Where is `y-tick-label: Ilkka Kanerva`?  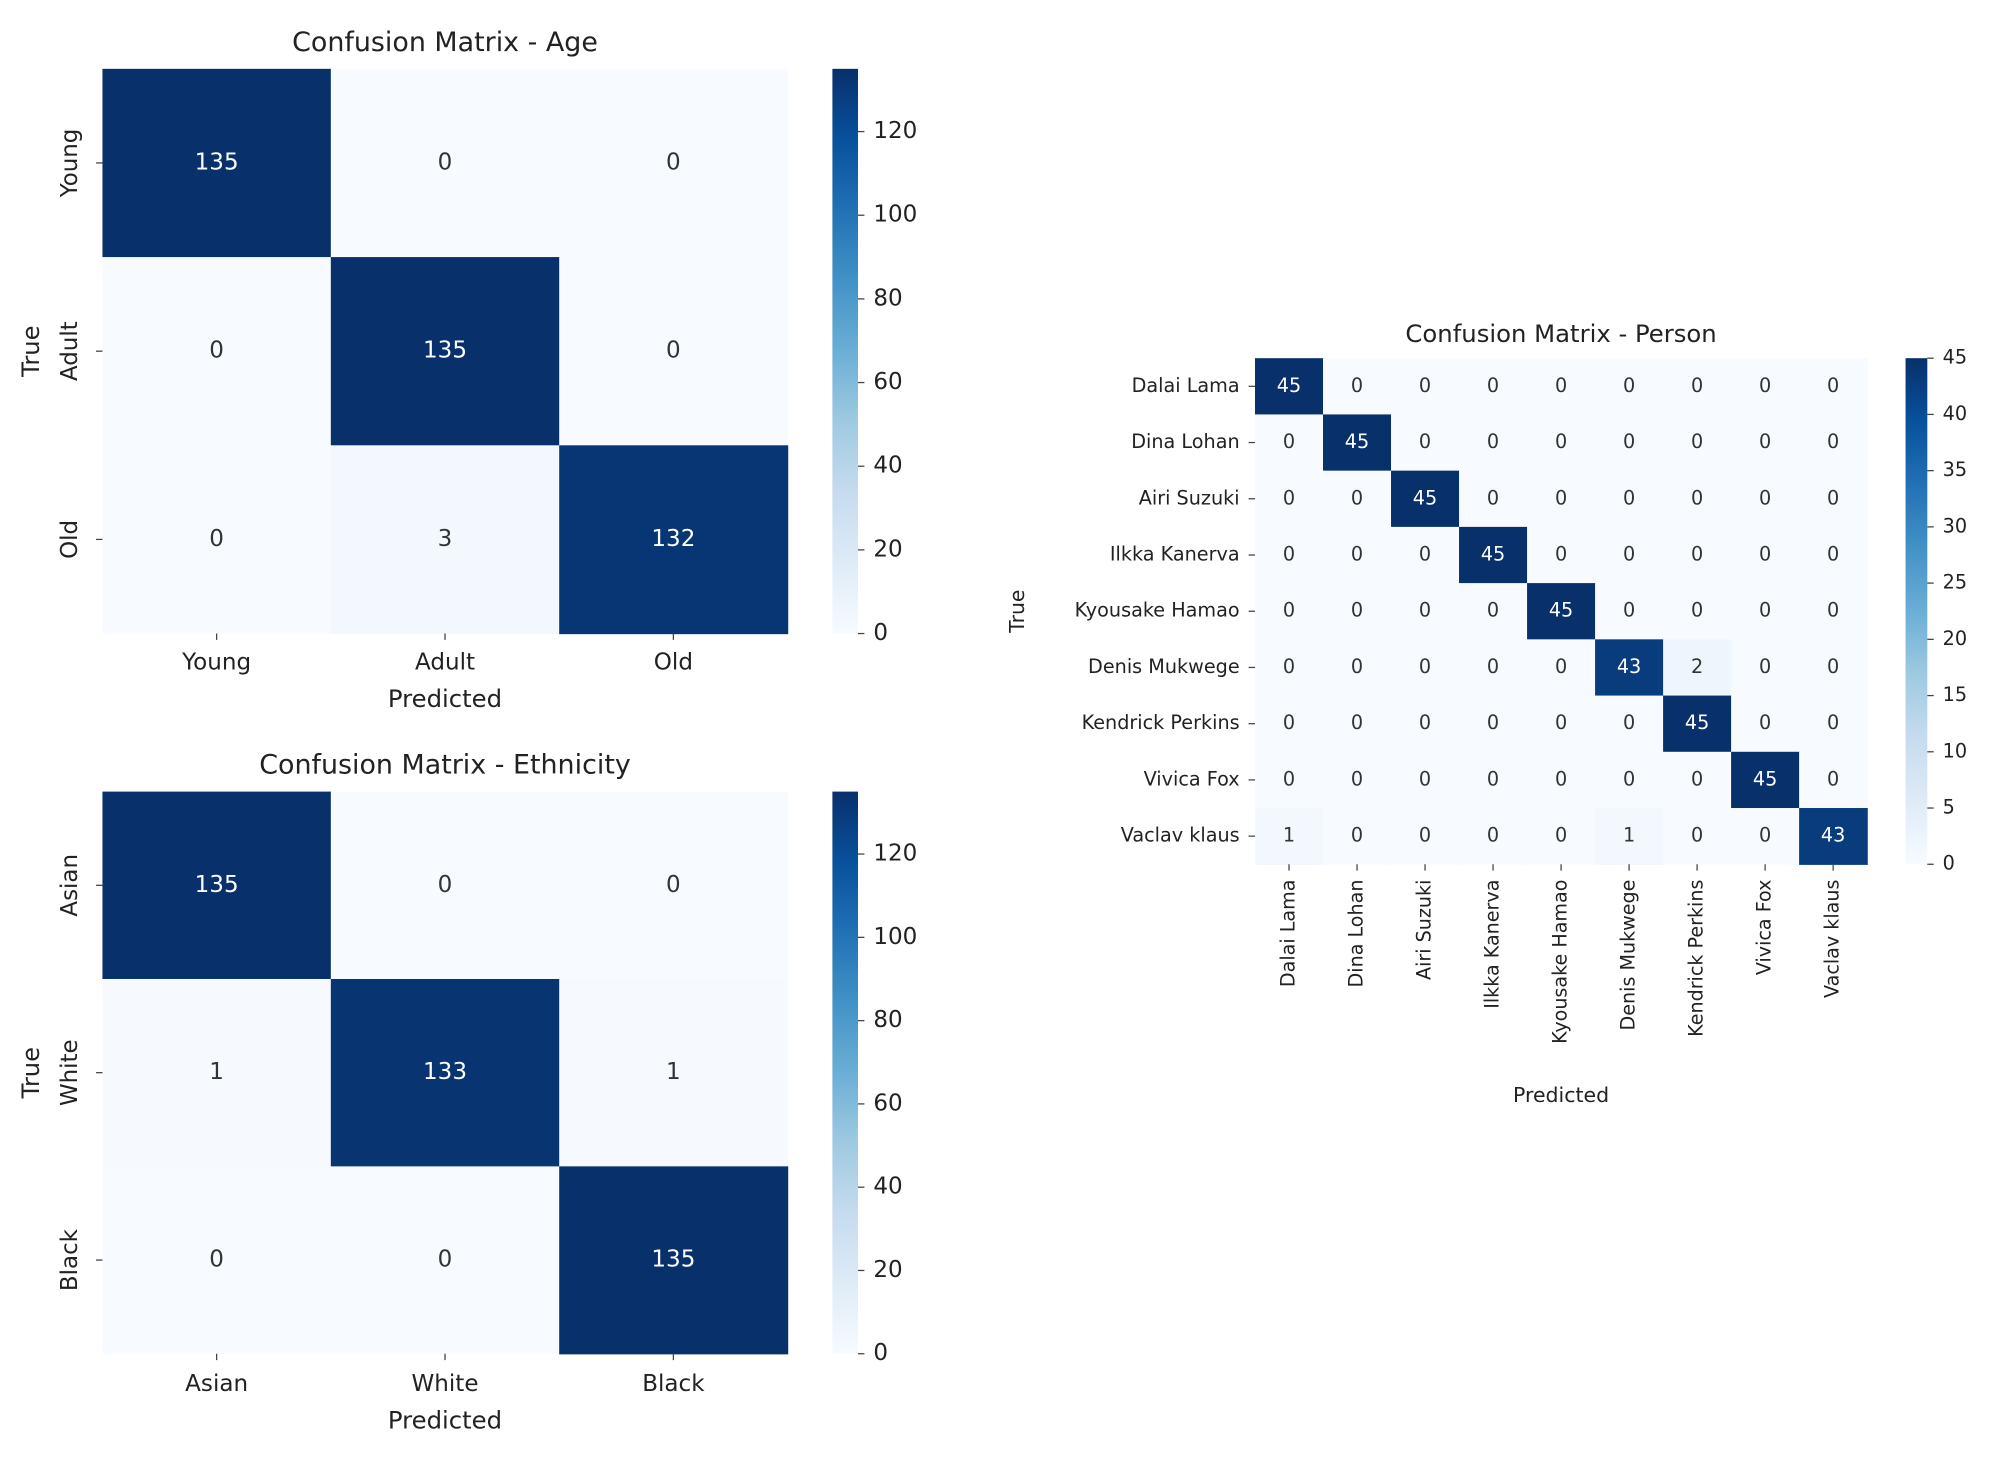 y-tick-label: Ilkka Kanerva is located at coordinates (1175, 554).